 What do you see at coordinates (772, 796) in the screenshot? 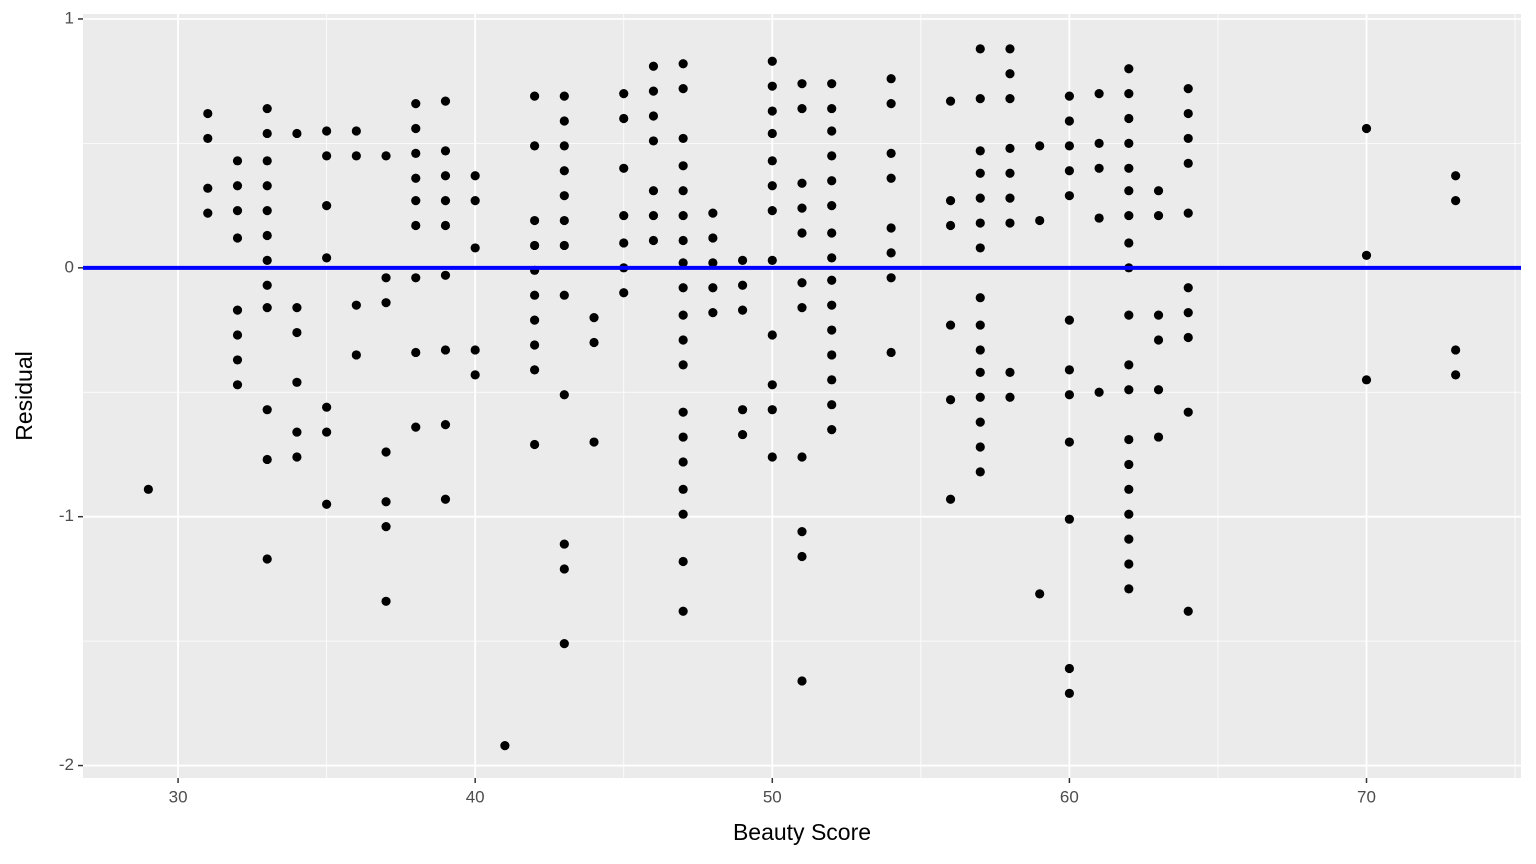
I see `x-tick-label: 50` at bounding box center [772, 796].